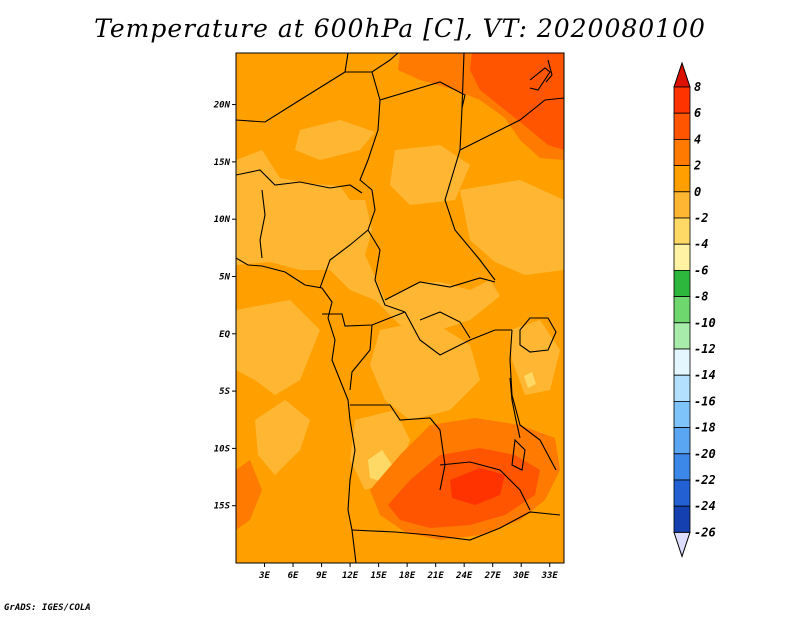 The image size is (800, 618). I want to click on colorbar-label: -26, so click(705, 532).